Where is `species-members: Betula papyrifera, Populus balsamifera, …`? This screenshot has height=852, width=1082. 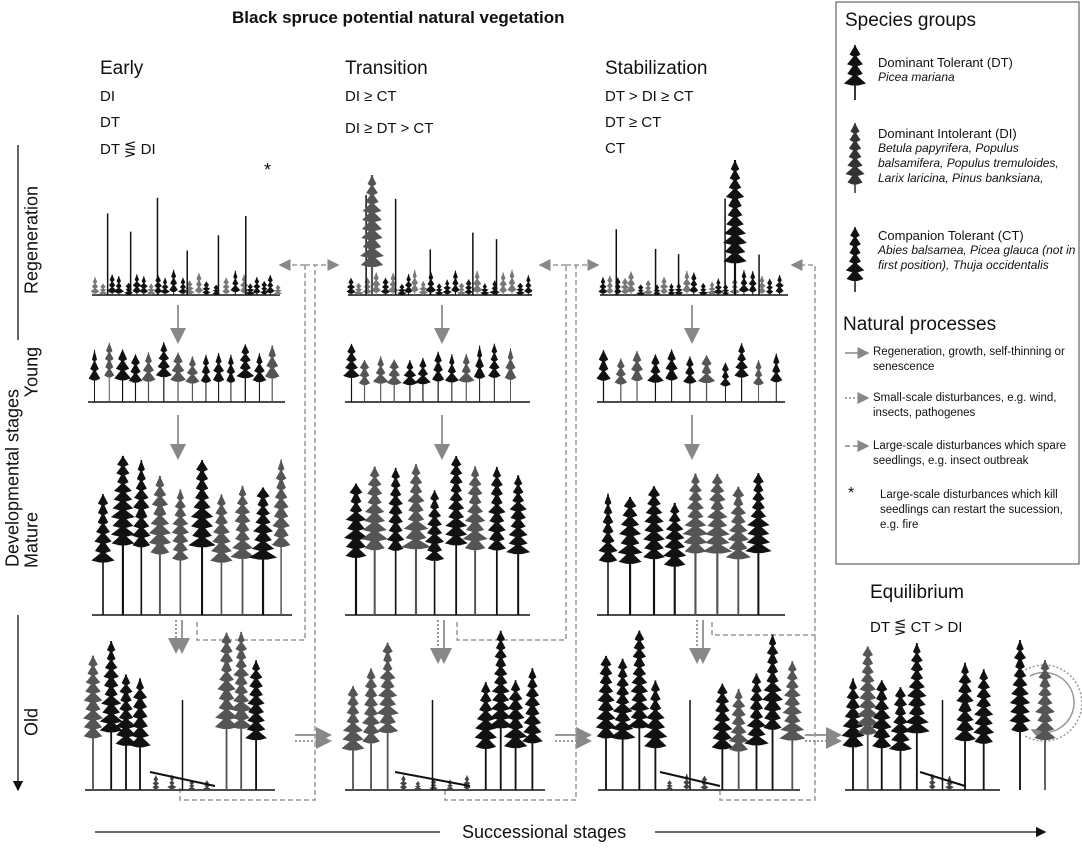
species-members: Betula papyrifera, Populus balsamifera, … is located at coordinates (968, 163).